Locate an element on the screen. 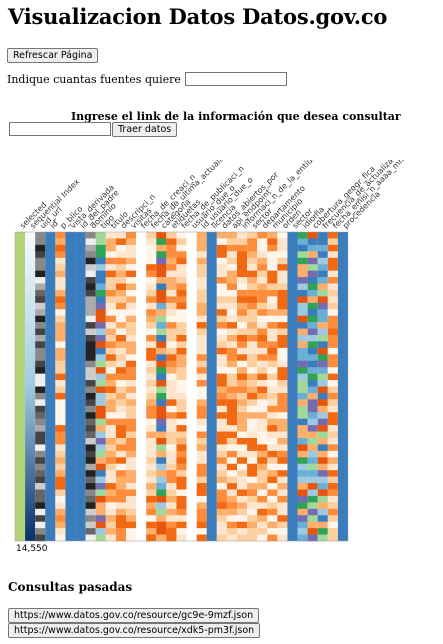  past-queries-title: Consultas pasadas is located at coordinates (70, 587).